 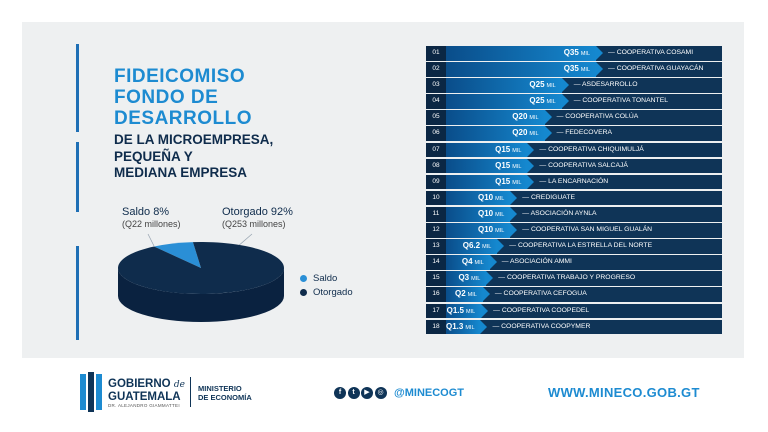 What do you see at coordinates (571, 52) in the screenshot?
I see `amount-value: Q35` at bounding box center [571, 52].